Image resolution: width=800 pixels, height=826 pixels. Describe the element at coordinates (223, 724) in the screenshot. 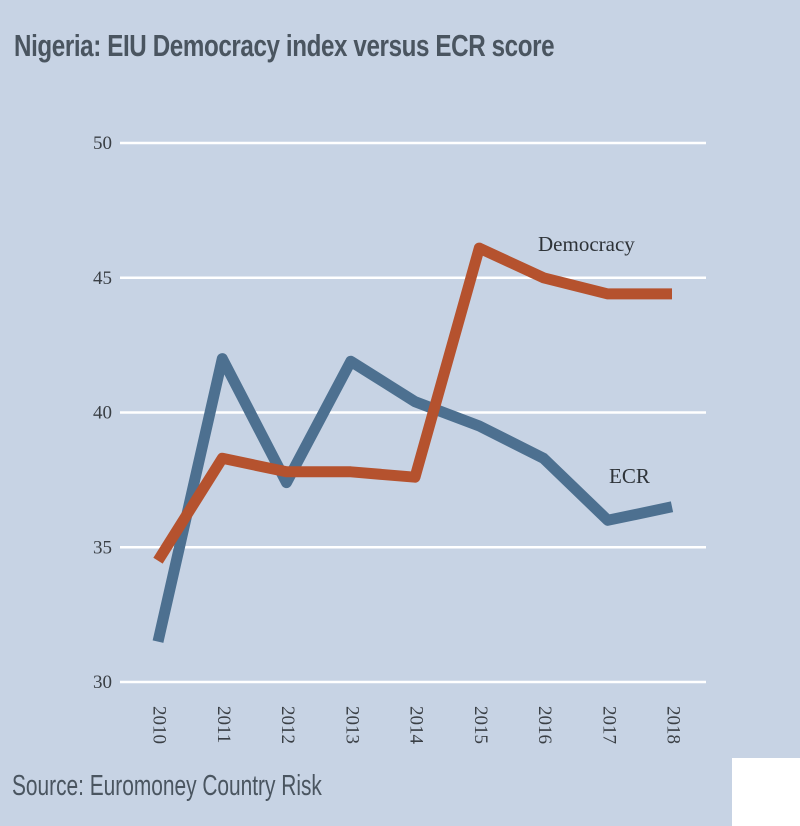

I see `x-tick-label: 2011` at that location.